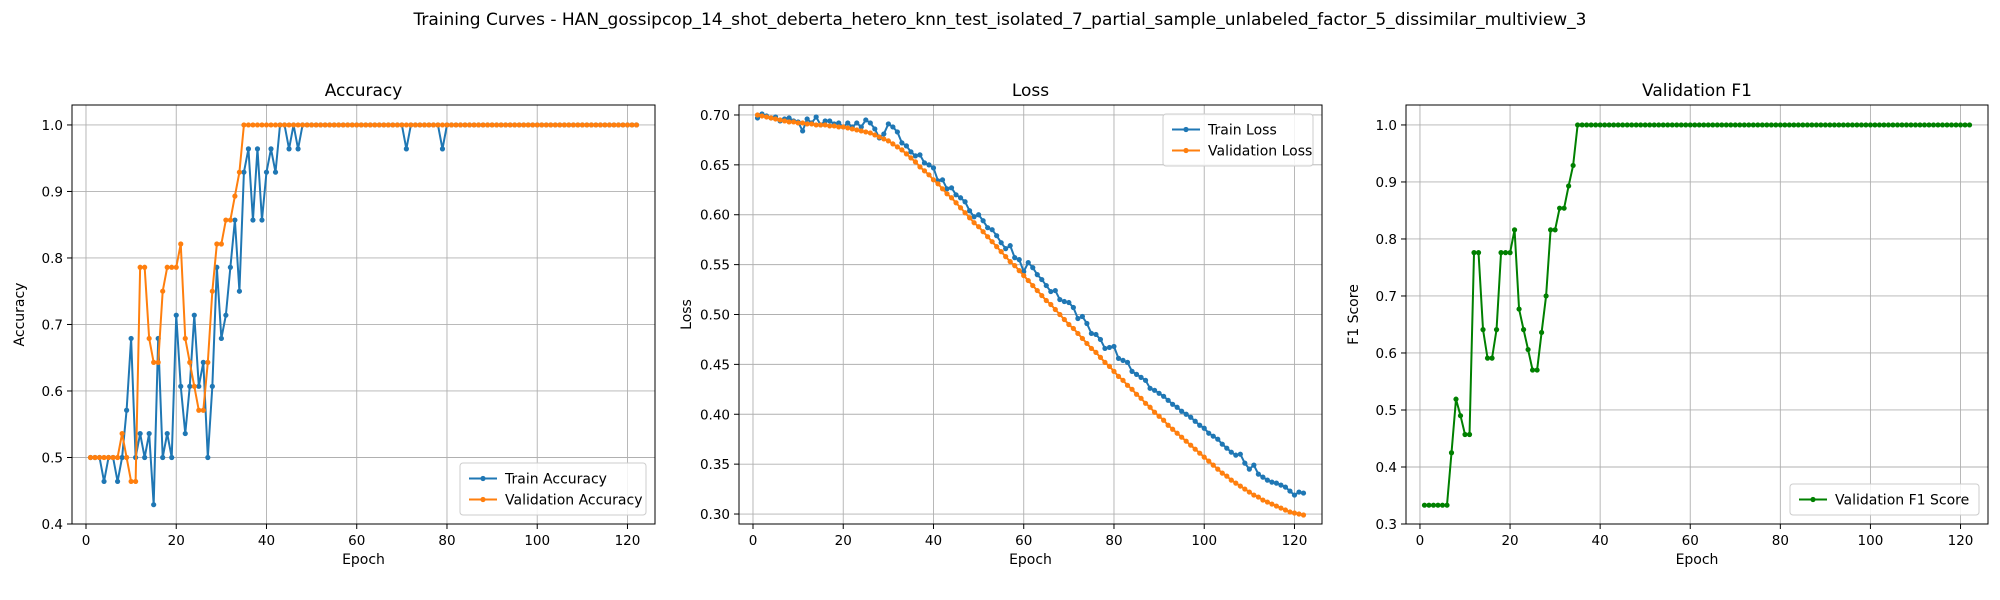 The width and height of the screenshot is (2000, 600). What do you see at coordinates (1113, 541) in the screenshot?
I see `x-tick-label: 80` at bounding box center [1113, 541].